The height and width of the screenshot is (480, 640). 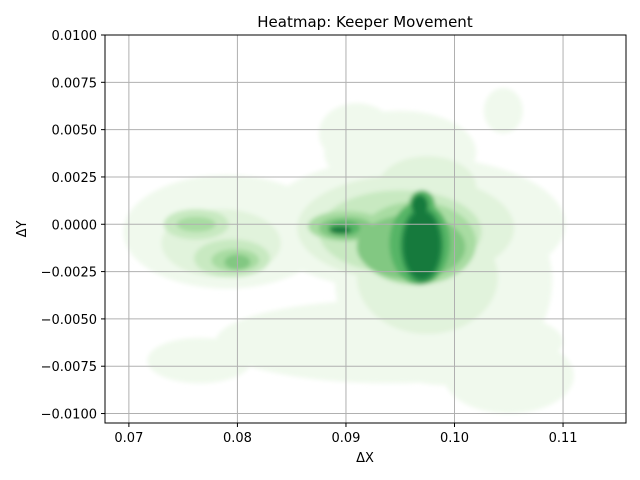 I want to click on y-tick-label: 0.0100, so click(x=75, y=36).